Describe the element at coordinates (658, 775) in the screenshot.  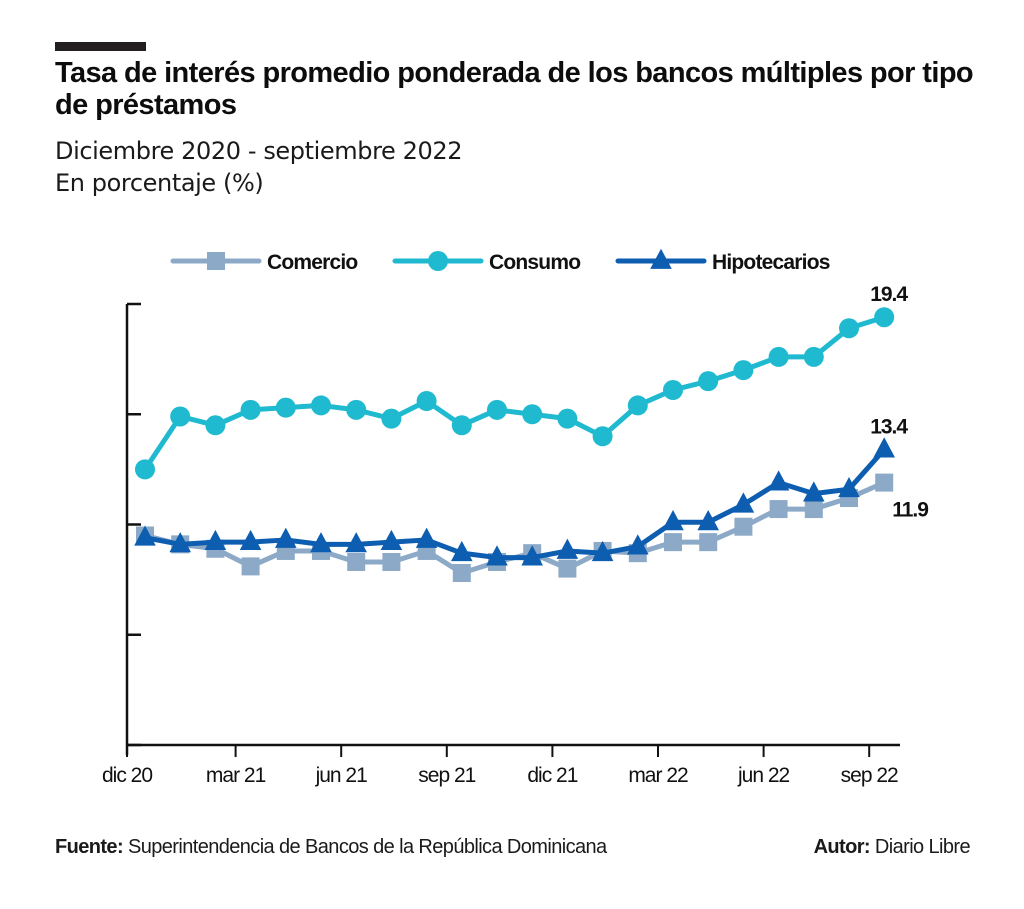
I see `x-tick-label: mar 22` at that location.